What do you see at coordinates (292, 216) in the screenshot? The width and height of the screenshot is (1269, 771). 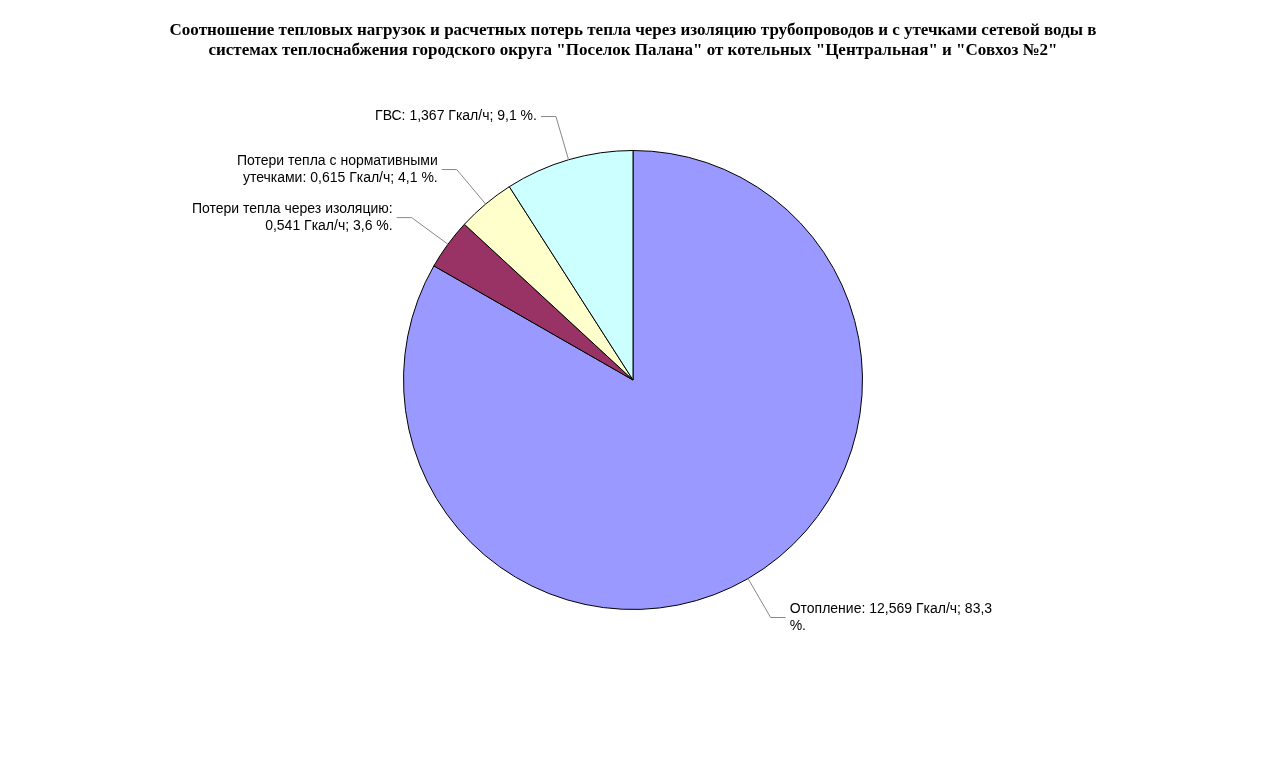 I see `slice-label: Потери тепла через изоляцию: 0,541 Гкал/ч; 3,6 %.` at bounding box center [292, 216].